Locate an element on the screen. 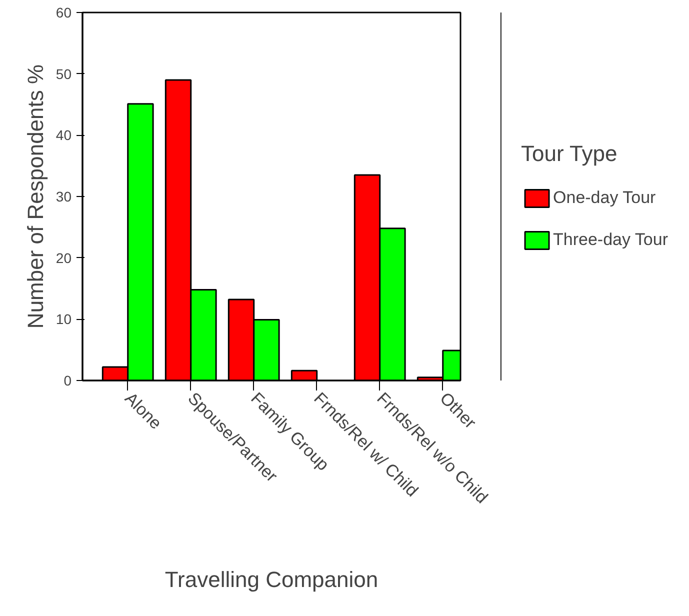 This screenshot has height=616, width=689. legend-title: Tour Type is located at coordinates (569, 154).